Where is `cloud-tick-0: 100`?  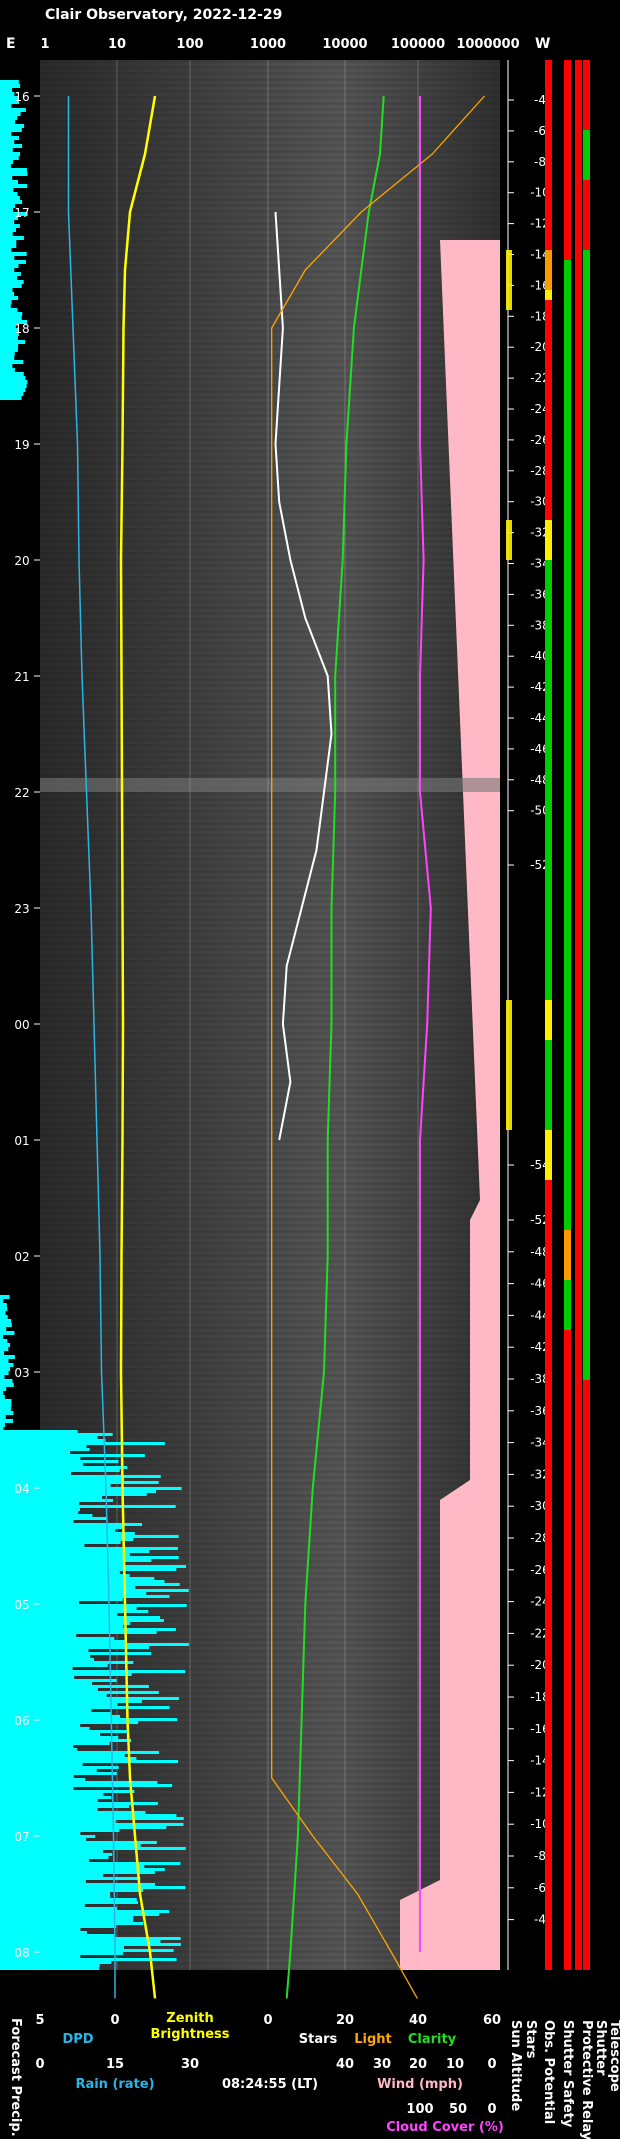 cloud-tick-0: 100 is located at coordinates (419, 2109).